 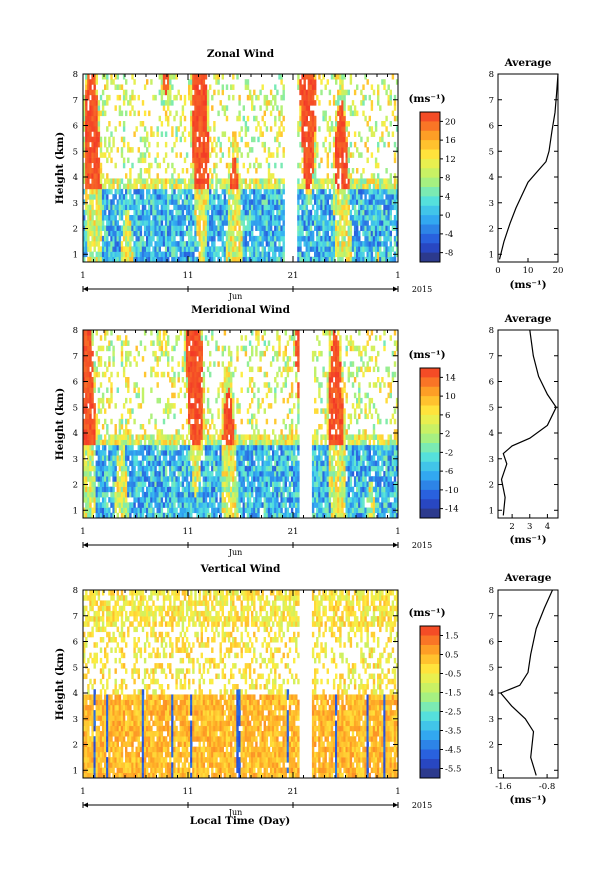 I want to click on average-y-tick-label: 7, so click(x=491, y=101).